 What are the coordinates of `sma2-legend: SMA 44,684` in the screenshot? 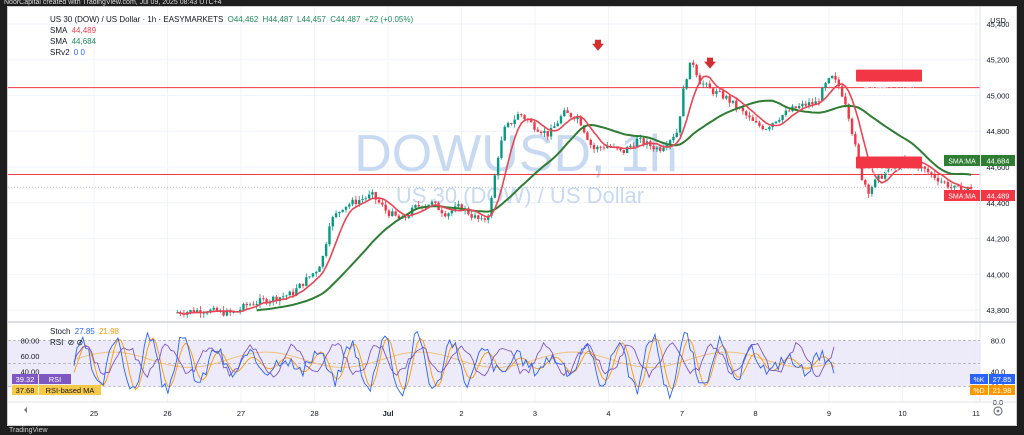 It's located at (74, 41).